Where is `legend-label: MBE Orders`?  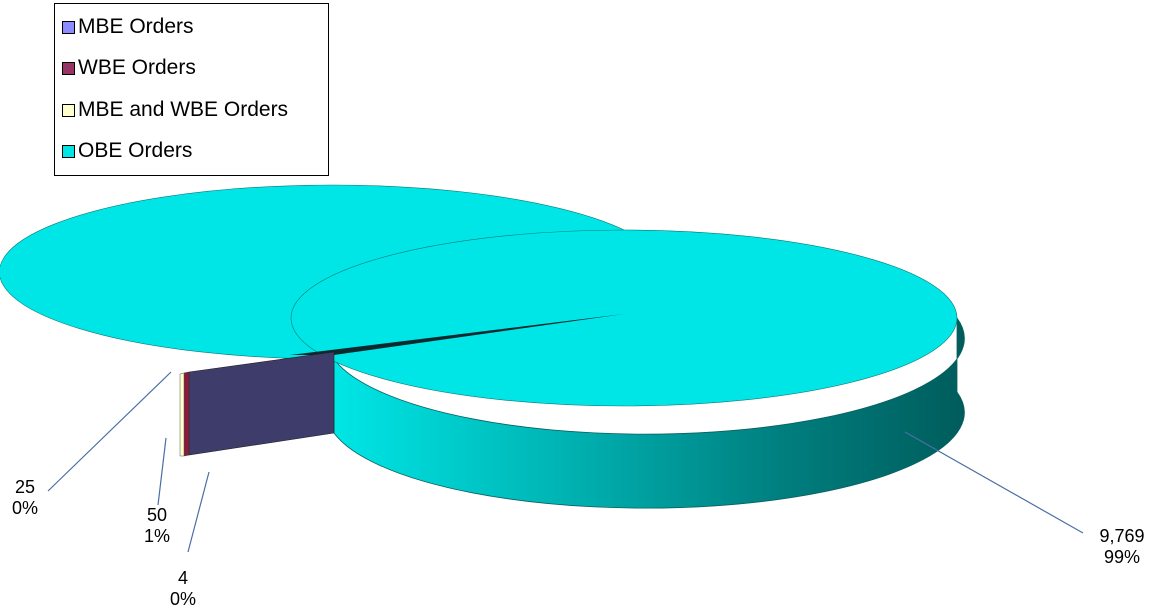 legend-label: MBE Orders is located at coordinates (136, 26).